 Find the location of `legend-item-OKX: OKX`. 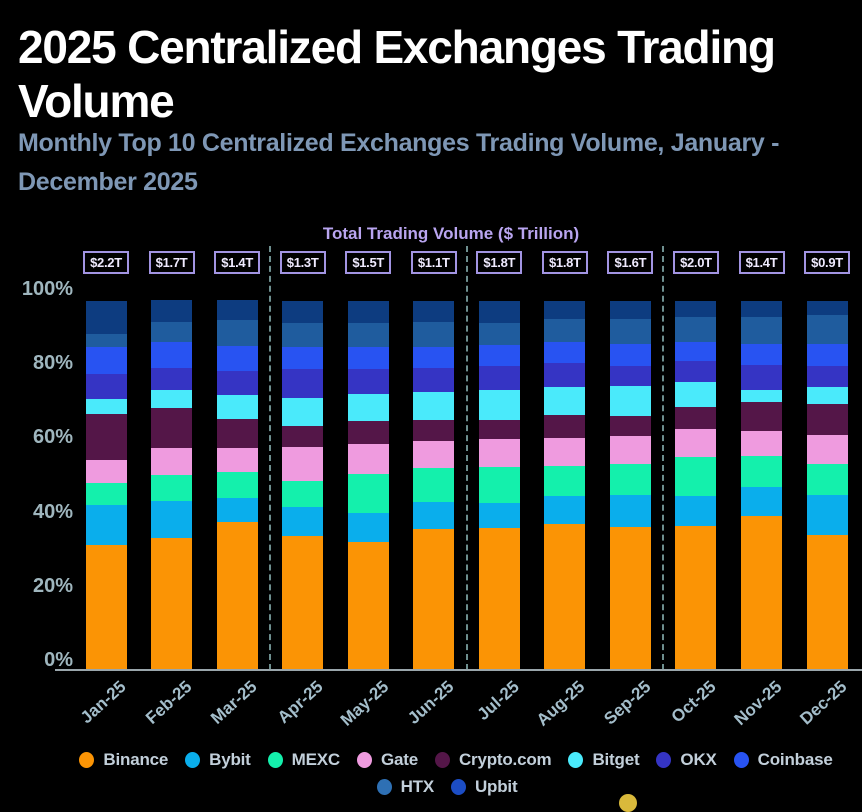

legend-item-OKX: OKX is located at coordinates (686, 760).